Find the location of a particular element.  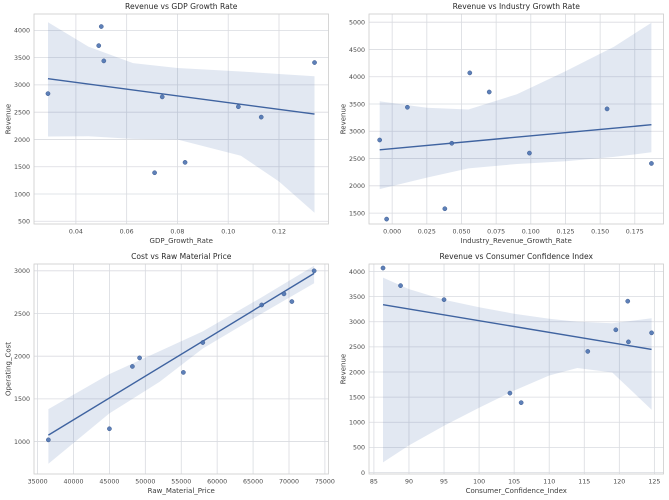

svg-text: 125 is located at coordinates (654, 482).